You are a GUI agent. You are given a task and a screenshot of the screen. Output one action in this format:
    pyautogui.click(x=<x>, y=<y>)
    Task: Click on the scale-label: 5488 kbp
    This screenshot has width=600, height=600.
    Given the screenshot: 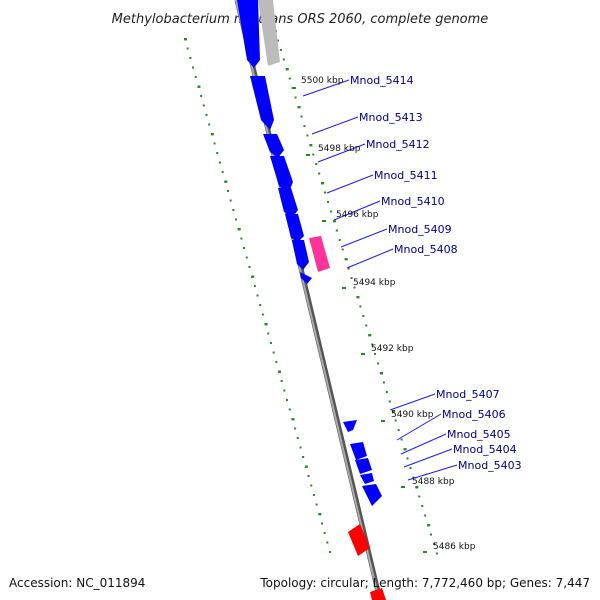 What is the action you would take?
    pyautogui.click(x=433, y=482)
    